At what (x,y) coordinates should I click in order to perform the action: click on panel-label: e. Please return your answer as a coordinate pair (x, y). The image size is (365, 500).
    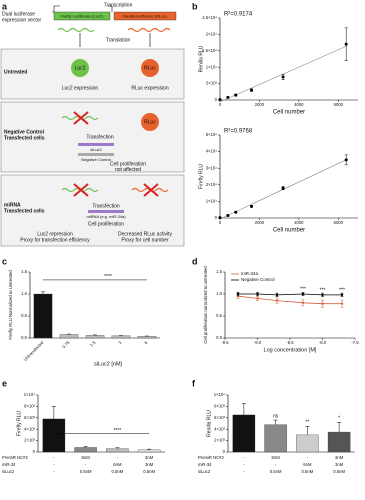
    Looking at the image, I should click on (4, 383).